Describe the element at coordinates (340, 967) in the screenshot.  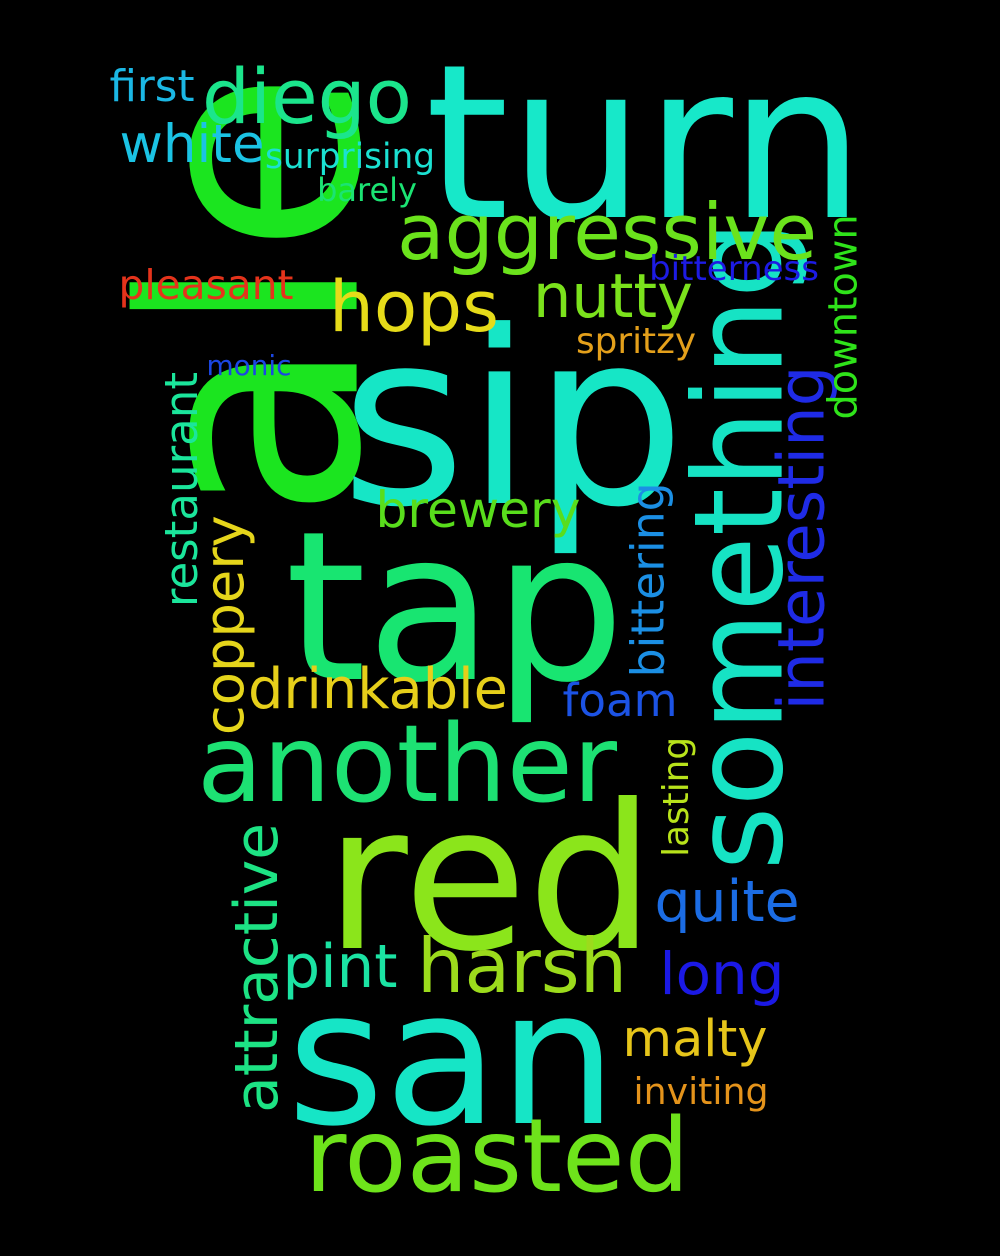
I see `word-pint: pint` at that location.